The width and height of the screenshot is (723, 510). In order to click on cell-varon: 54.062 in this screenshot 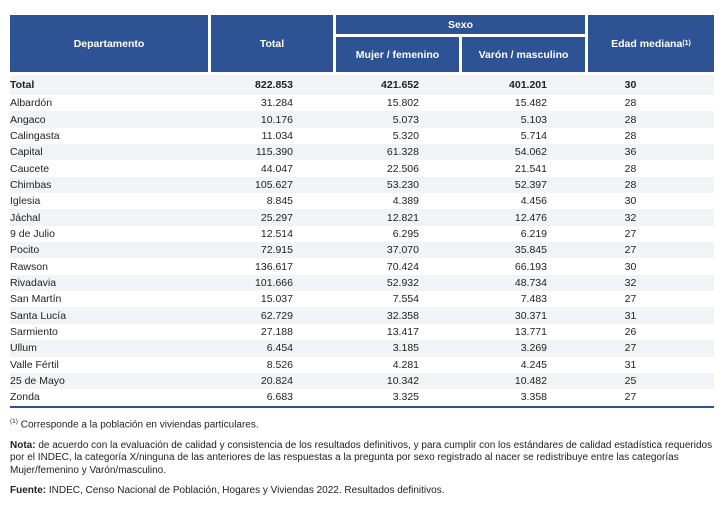, I will do `click(483, 152)`.